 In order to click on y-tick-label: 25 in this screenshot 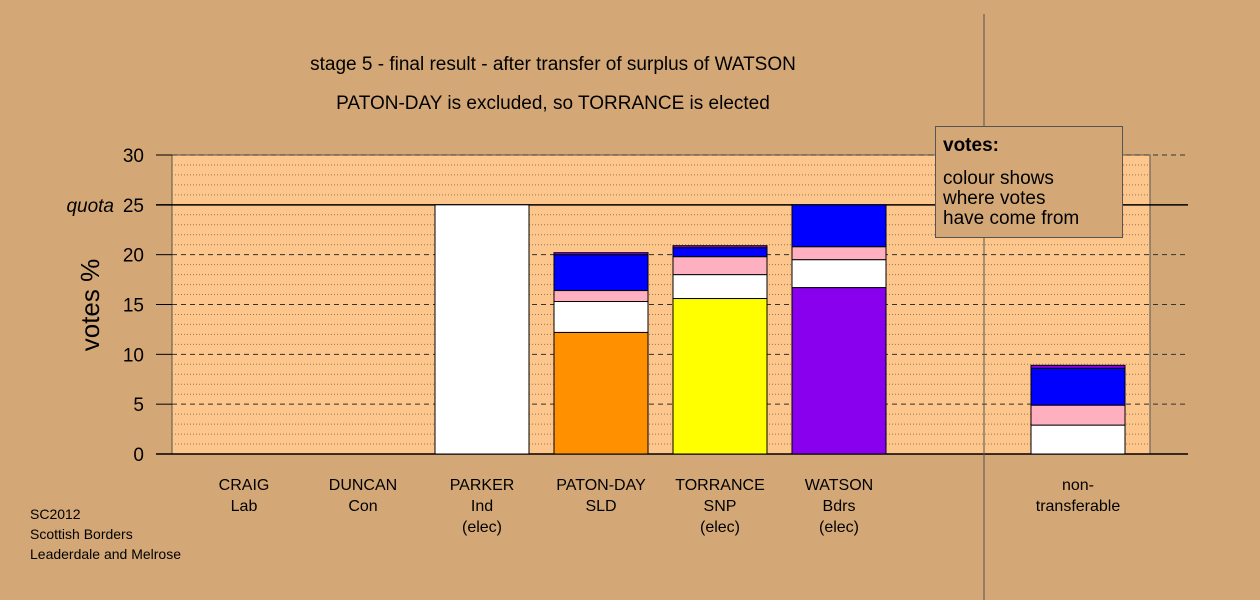, I will do `click(133, 206)`.